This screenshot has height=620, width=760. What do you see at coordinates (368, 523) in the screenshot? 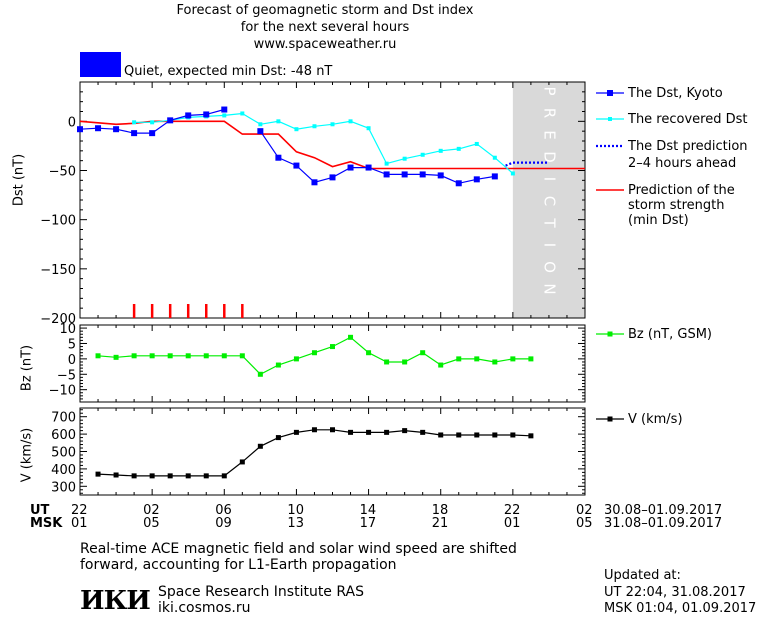
I see `msk-tick-label: 17` at bounding box center [368, 523].